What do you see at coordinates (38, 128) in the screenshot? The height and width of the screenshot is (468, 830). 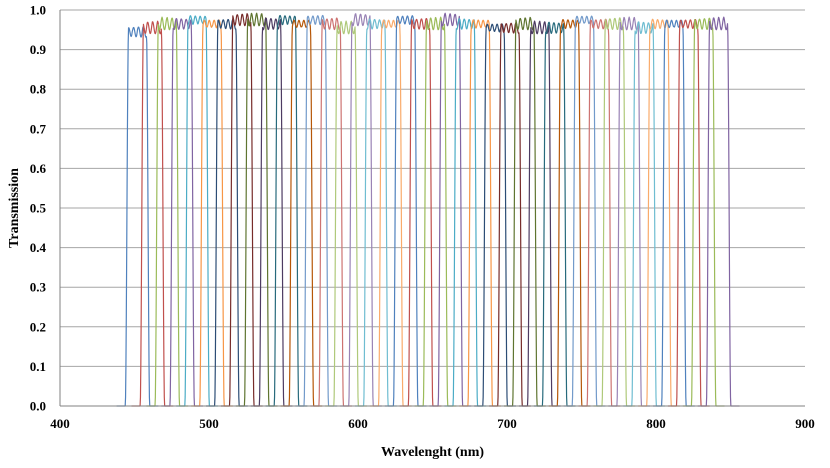 I see `y-tick-label: 0.7` at bounding box center [38, 128].